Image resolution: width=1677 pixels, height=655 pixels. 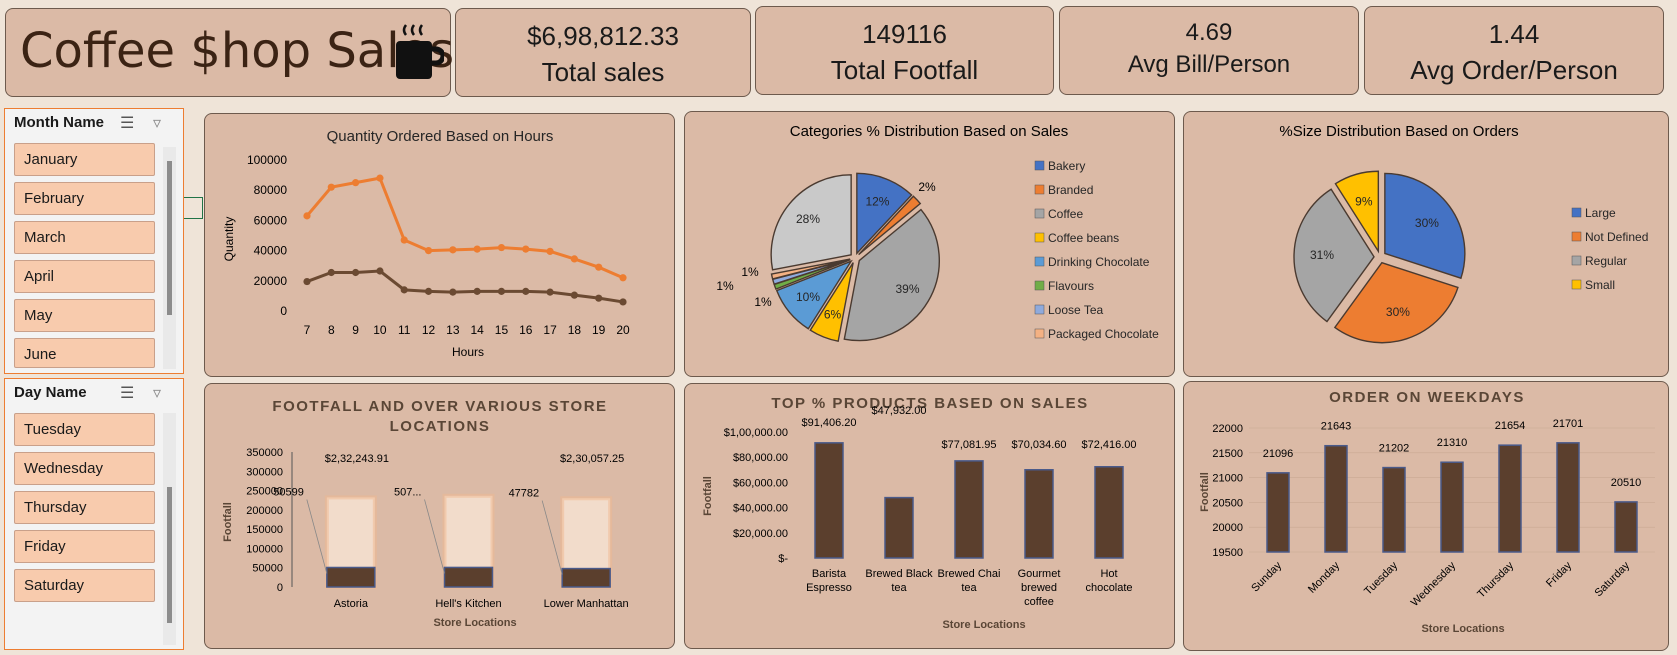 I want to click on y-tick-label: 150000, so click(x=264, y=530).